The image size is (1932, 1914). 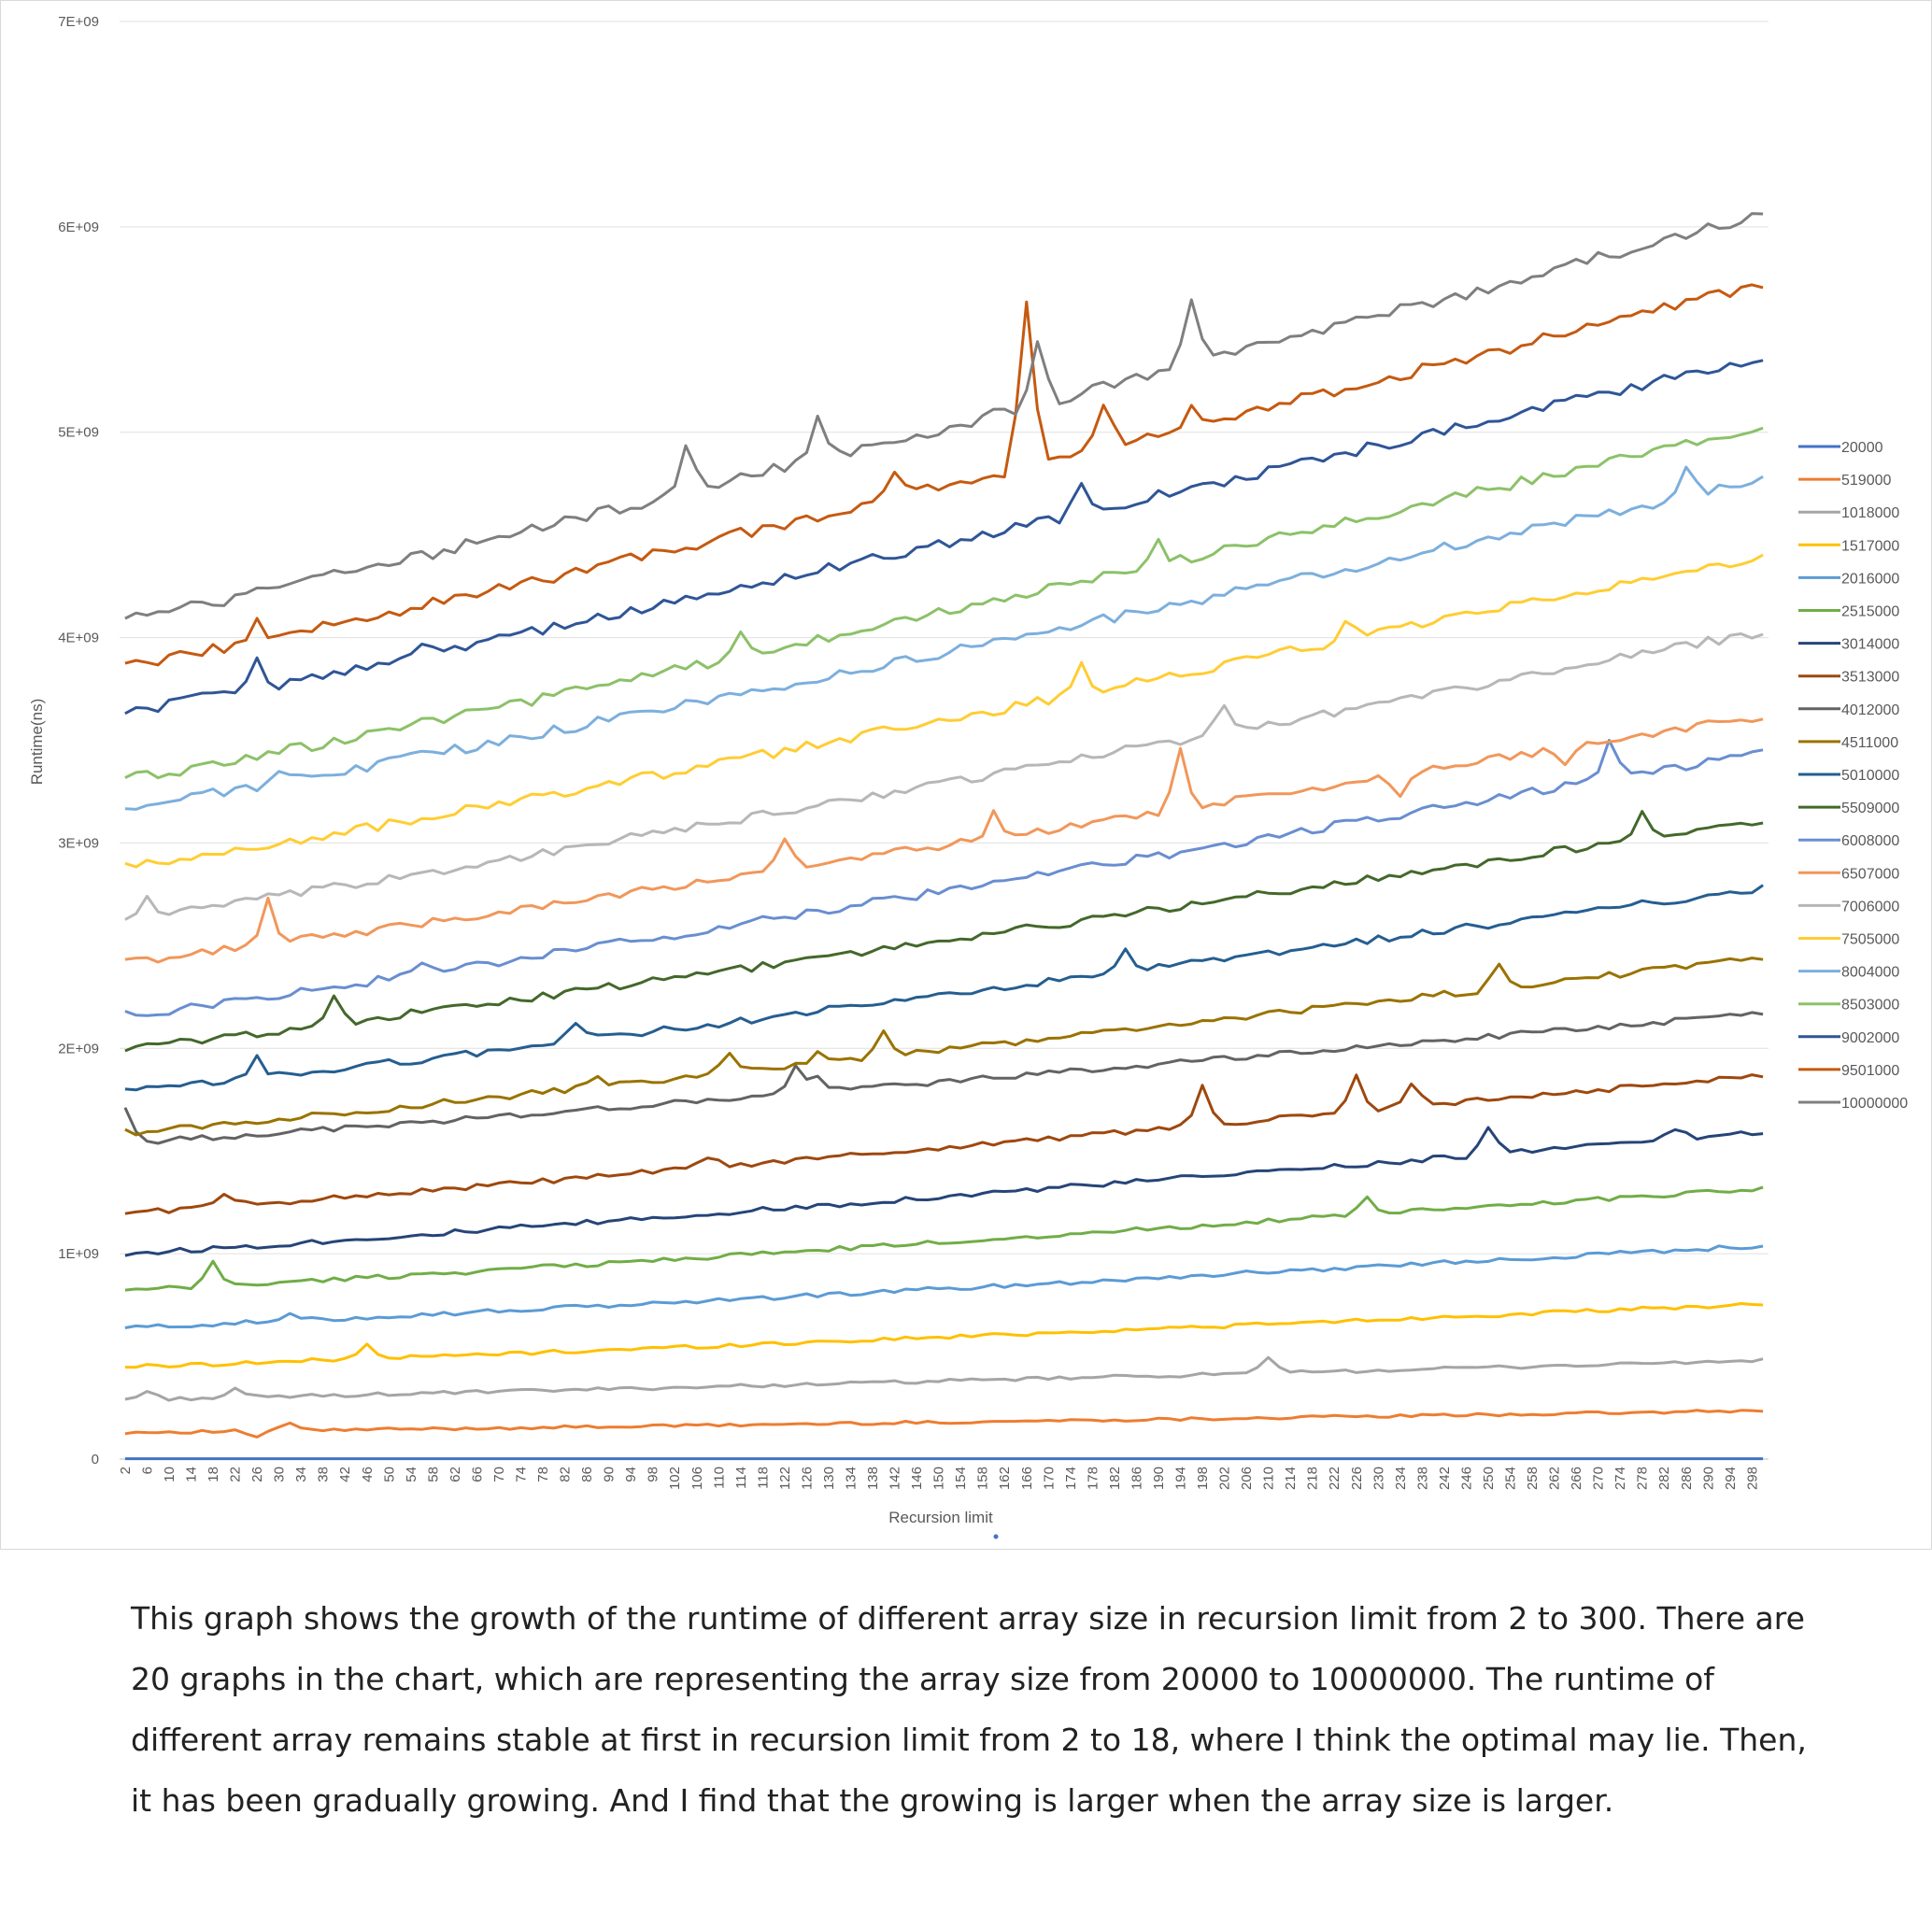 What do you see at coordinates (1533, 1478) in the screenshot?
I see `x-tick-label: 258` at bounding box center [1533, 1478].